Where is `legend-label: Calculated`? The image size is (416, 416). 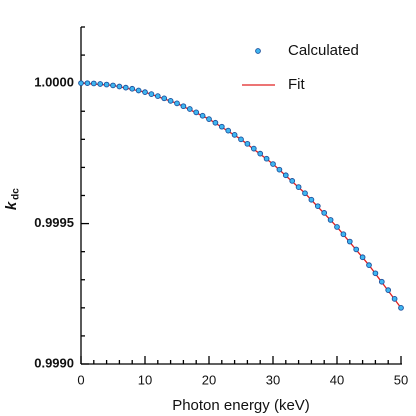 legend-label: Calculated is located at coordinates (323, 50).